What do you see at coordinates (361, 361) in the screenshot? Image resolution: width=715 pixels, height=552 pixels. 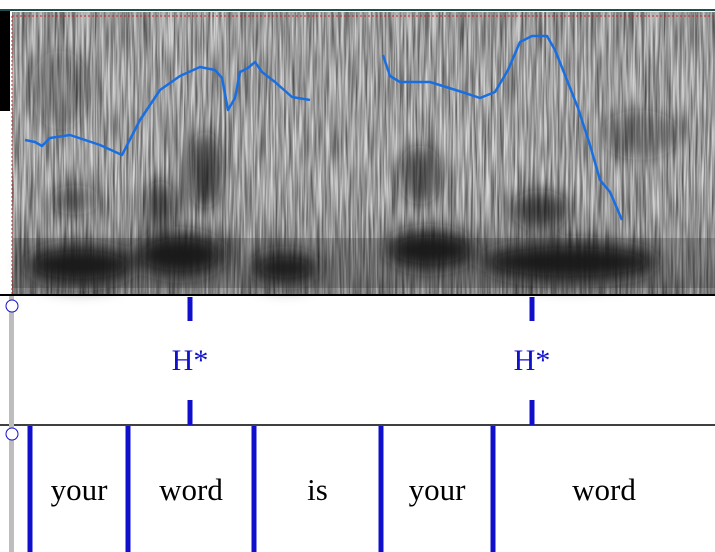 I see `tone-tier: H* H*` at bounding box center [361, 361].